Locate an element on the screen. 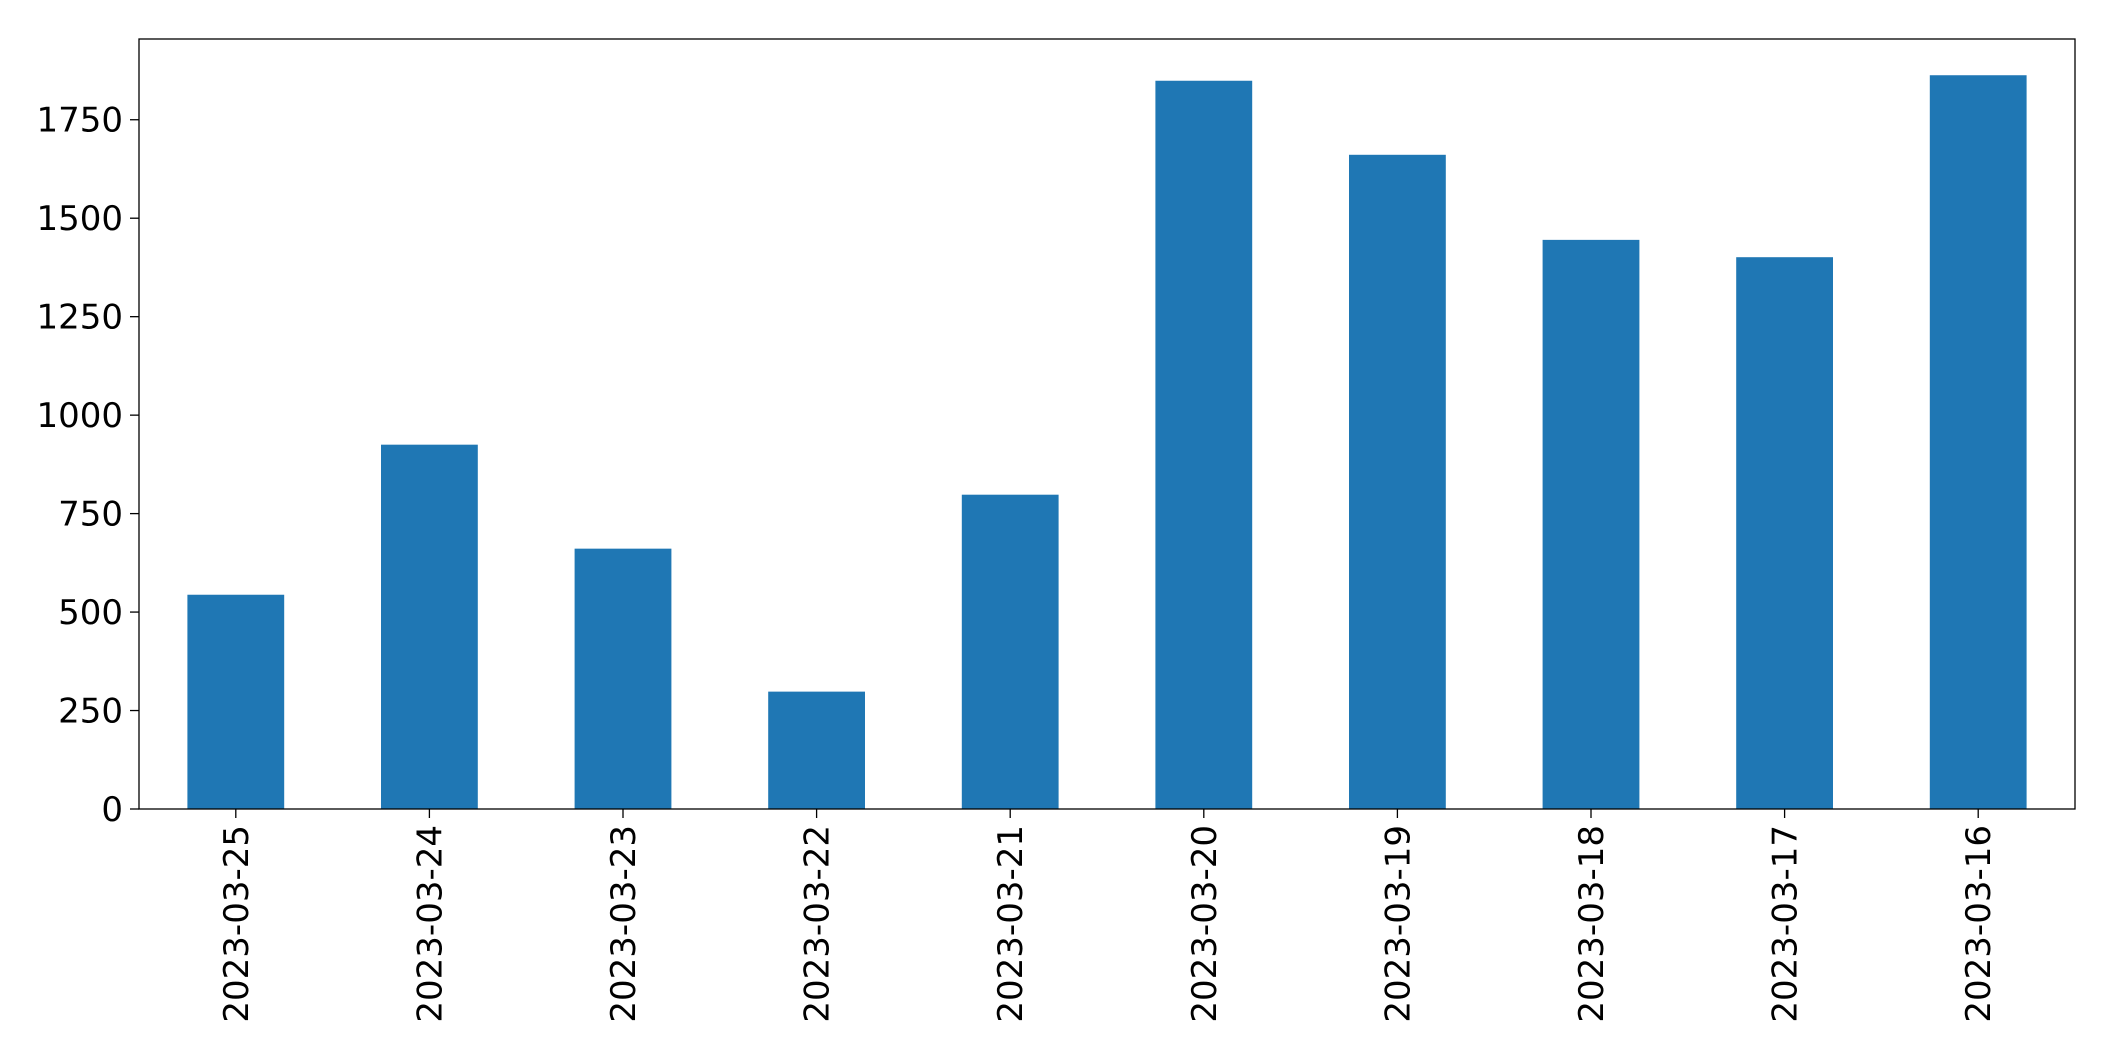 This screenshot has width=2115, height=1061. x-tick-label: 2023-03-22 is located at coordinates (818, 924).